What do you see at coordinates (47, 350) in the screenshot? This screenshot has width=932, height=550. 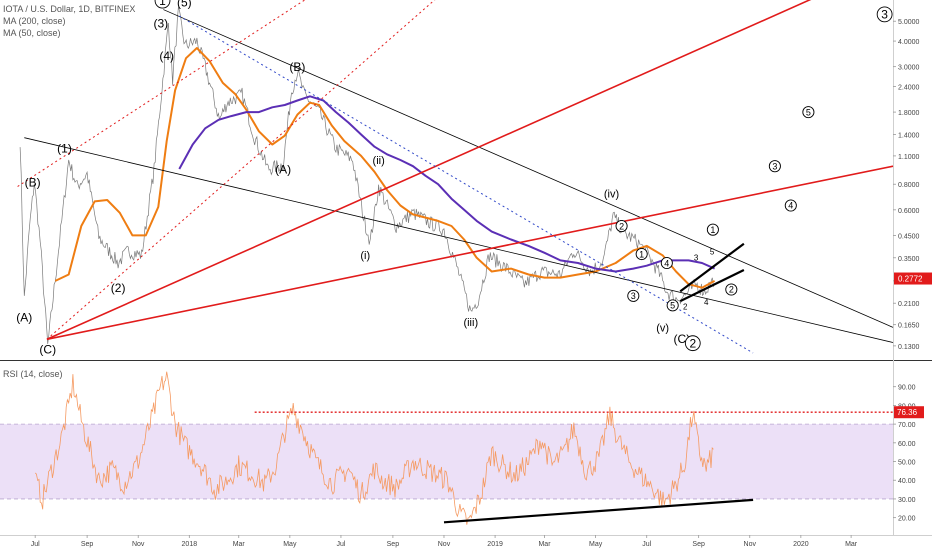 I see `wave-label-3: (C)` at bounding box center [47, 350].